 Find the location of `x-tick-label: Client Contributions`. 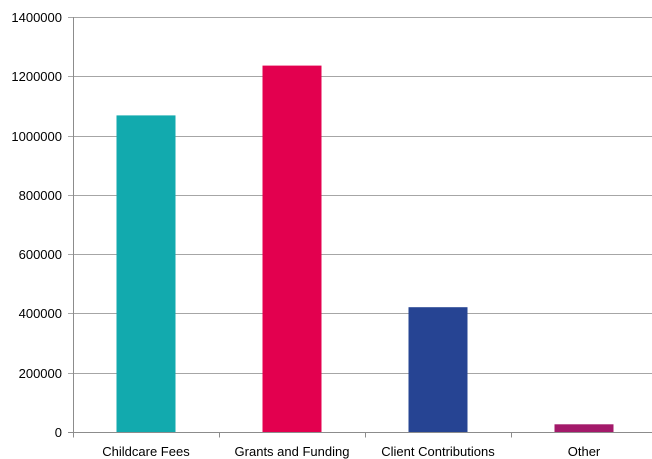

x-tick-label: Client Contributions is located at coordinates (438, 451).